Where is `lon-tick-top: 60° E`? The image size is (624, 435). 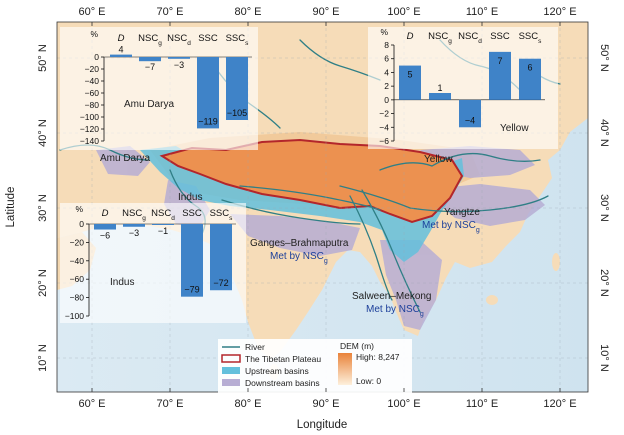 lon-tick-top: 60° E is located at coordinates (91, 12).